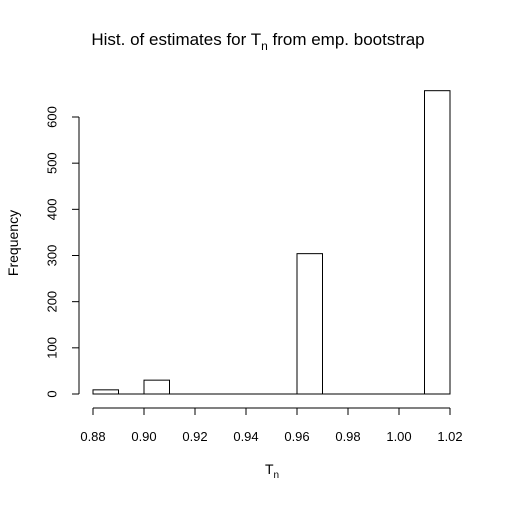 This screenshot has height=505, width=505. Describe the element at coordinates (277, 475) in the screenshot. I see `x-axis-label-subscript: n` at that location.